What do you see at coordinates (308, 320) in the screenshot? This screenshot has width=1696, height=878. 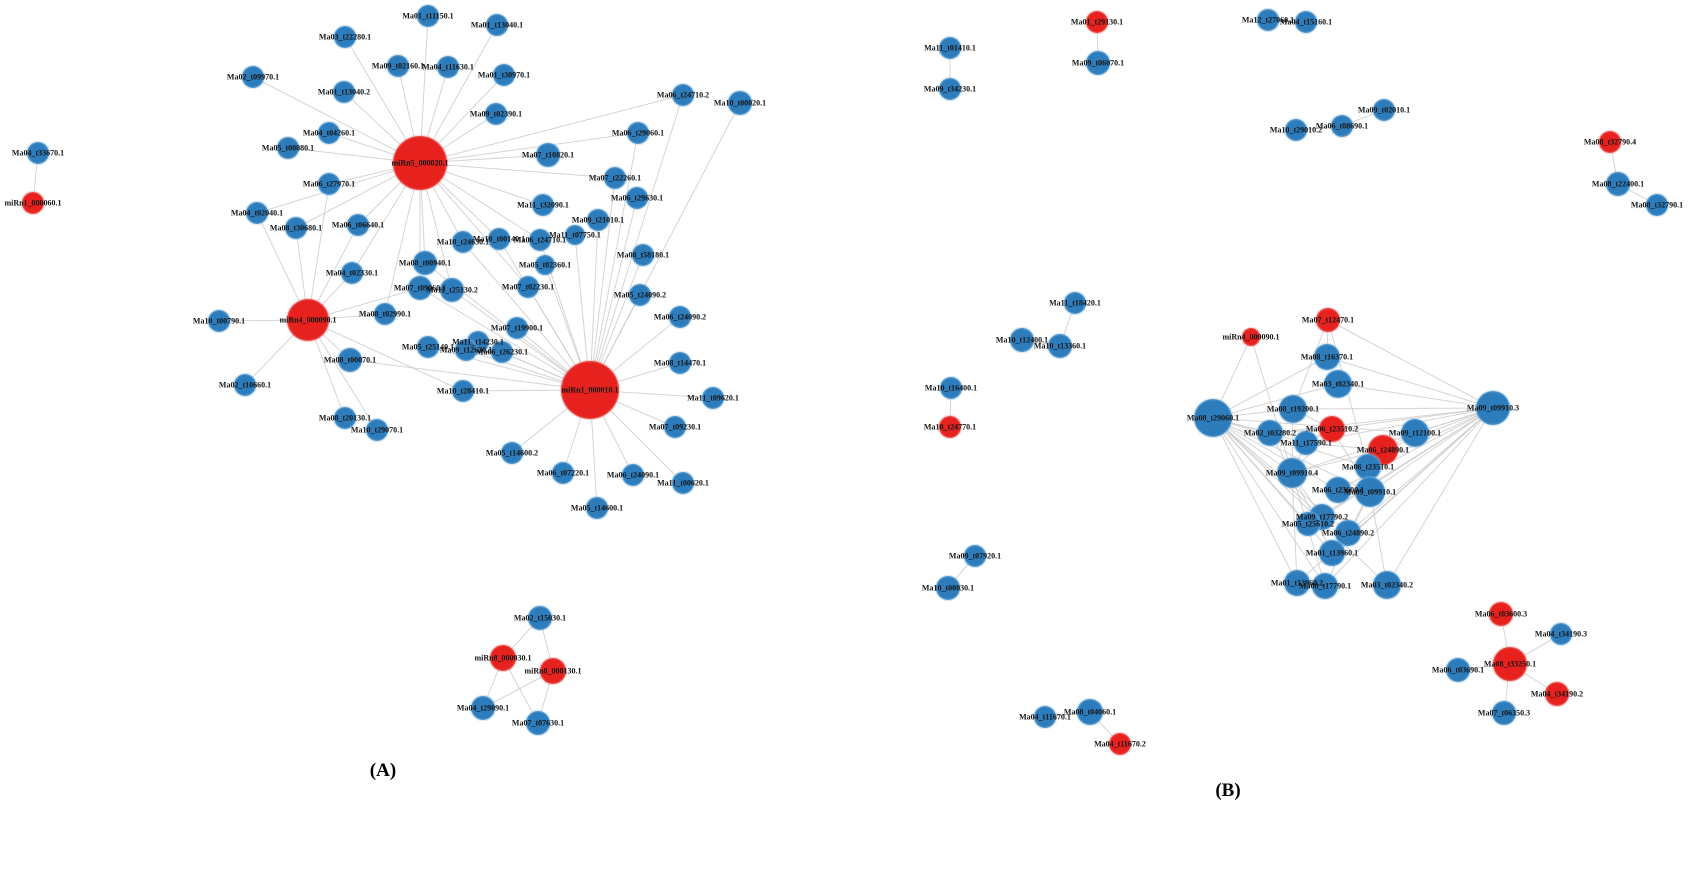 I see `network-node-aH2` at bounding box center [308, 320].